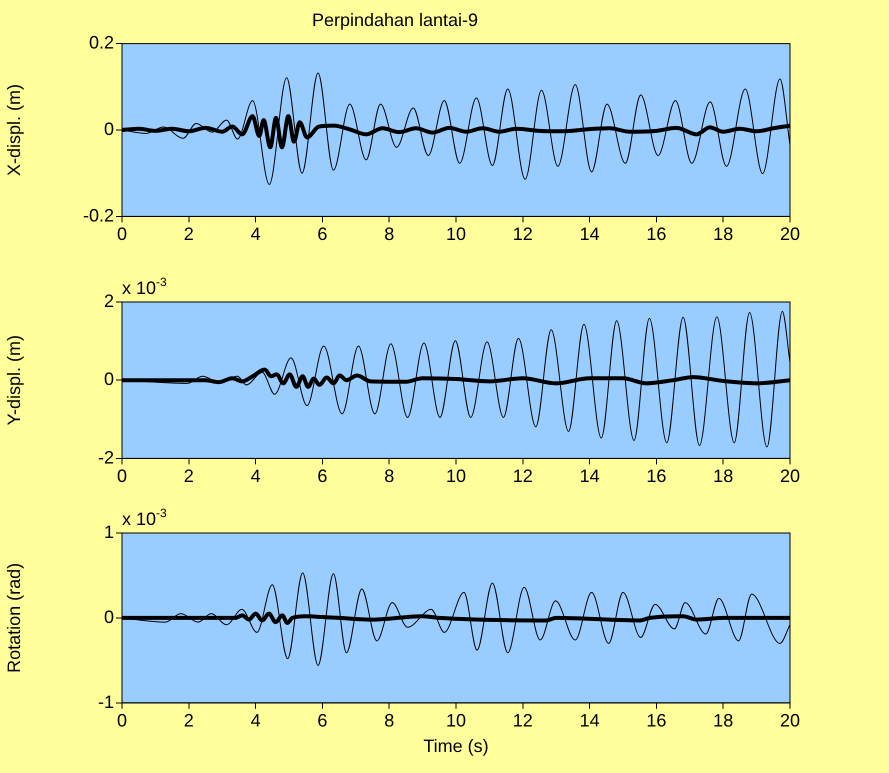  What do you see at coordinates (456, 746) in the screenshot?
I see `x-axis-title: Time (s)` at bounding box center [456, 746].